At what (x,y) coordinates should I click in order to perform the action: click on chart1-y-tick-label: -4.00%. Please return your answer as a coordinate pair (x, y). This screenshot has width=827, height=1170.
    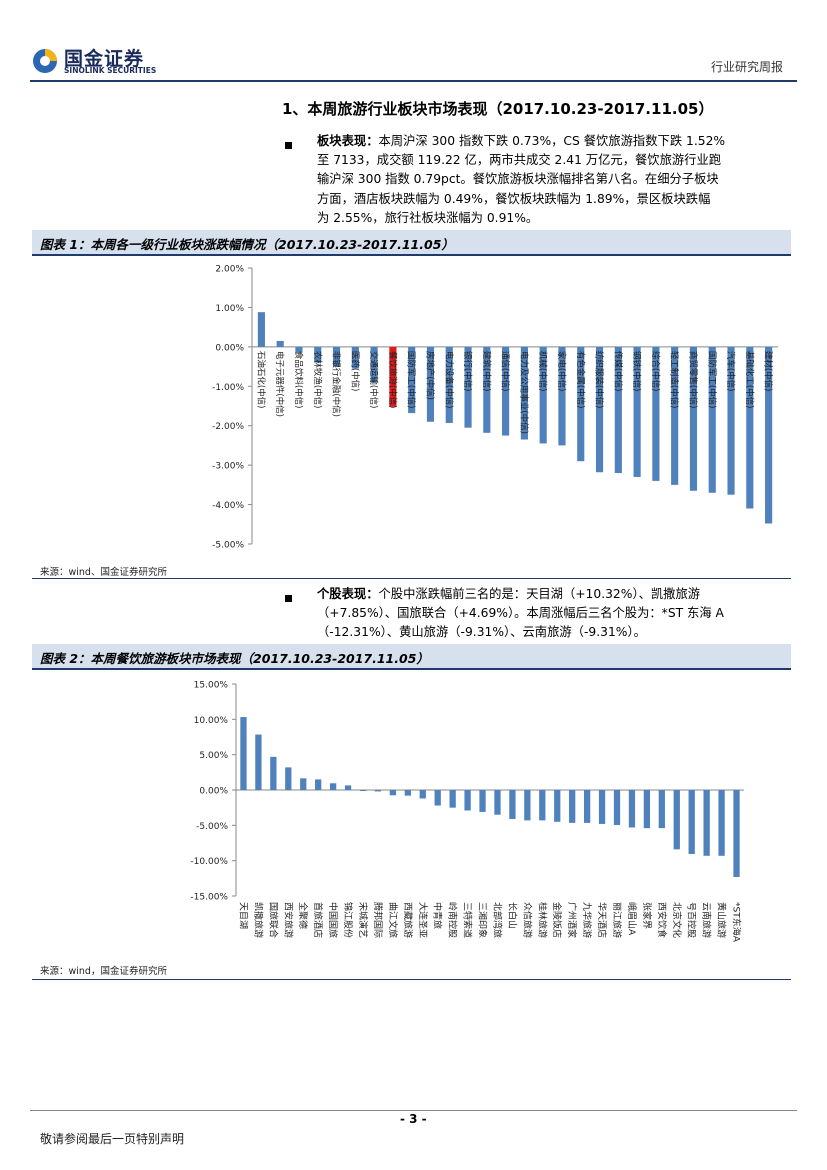
    Looking at the image, I should click on (228, 506).